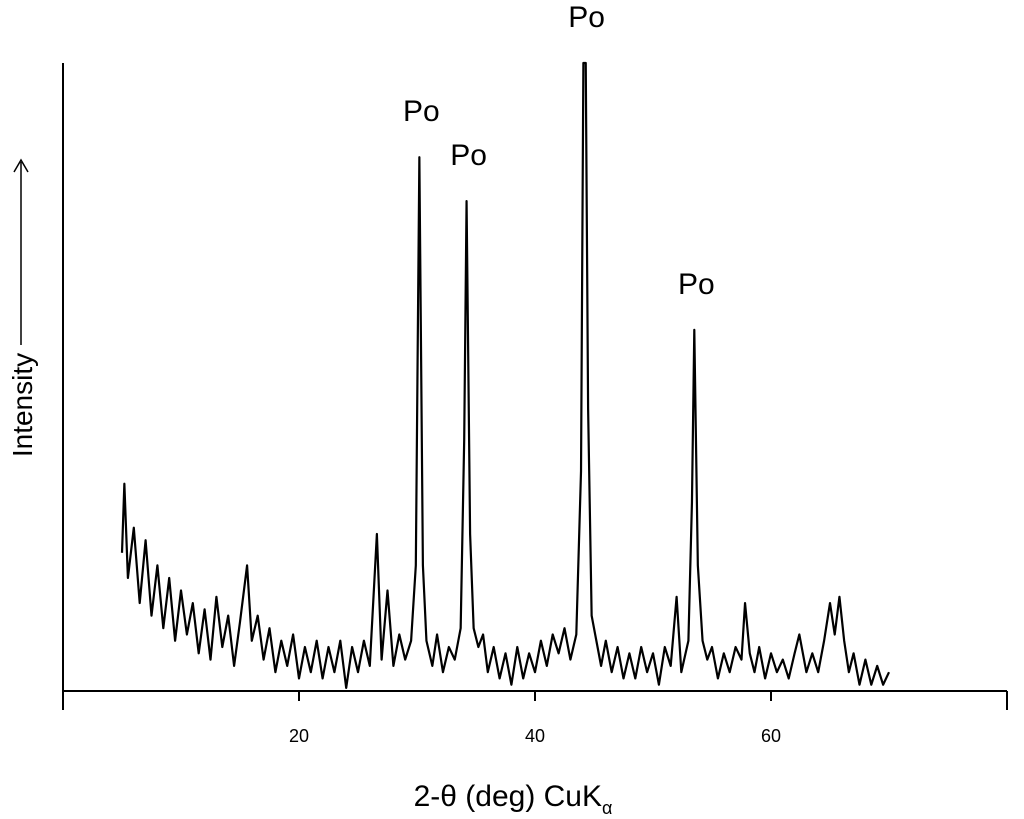 The height and width of the screenshot is (819, 1024). What do you see at coordinates (21, 165) in the screenshot?
I see `y-arrow-head` at bounding box center [21, 165].